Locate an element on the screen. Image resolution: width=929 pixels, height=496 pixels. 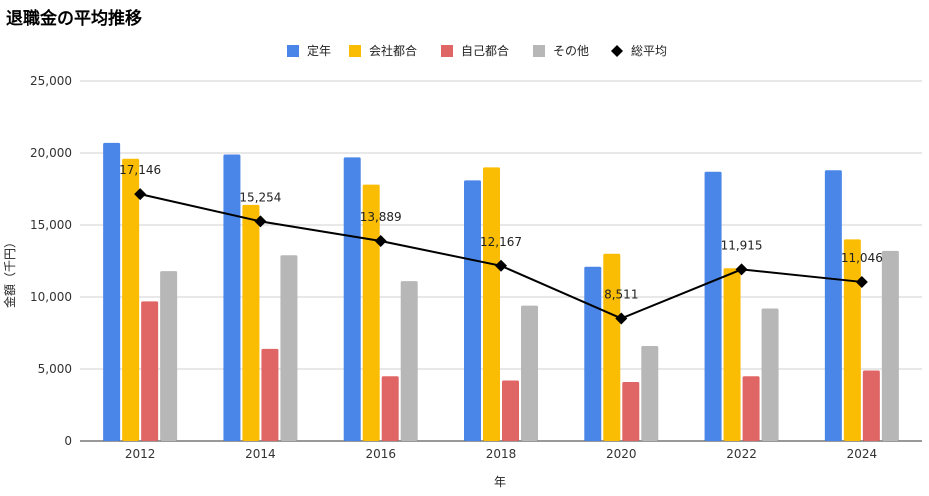
legend-label: その他 is located at coordinates (571, 51).